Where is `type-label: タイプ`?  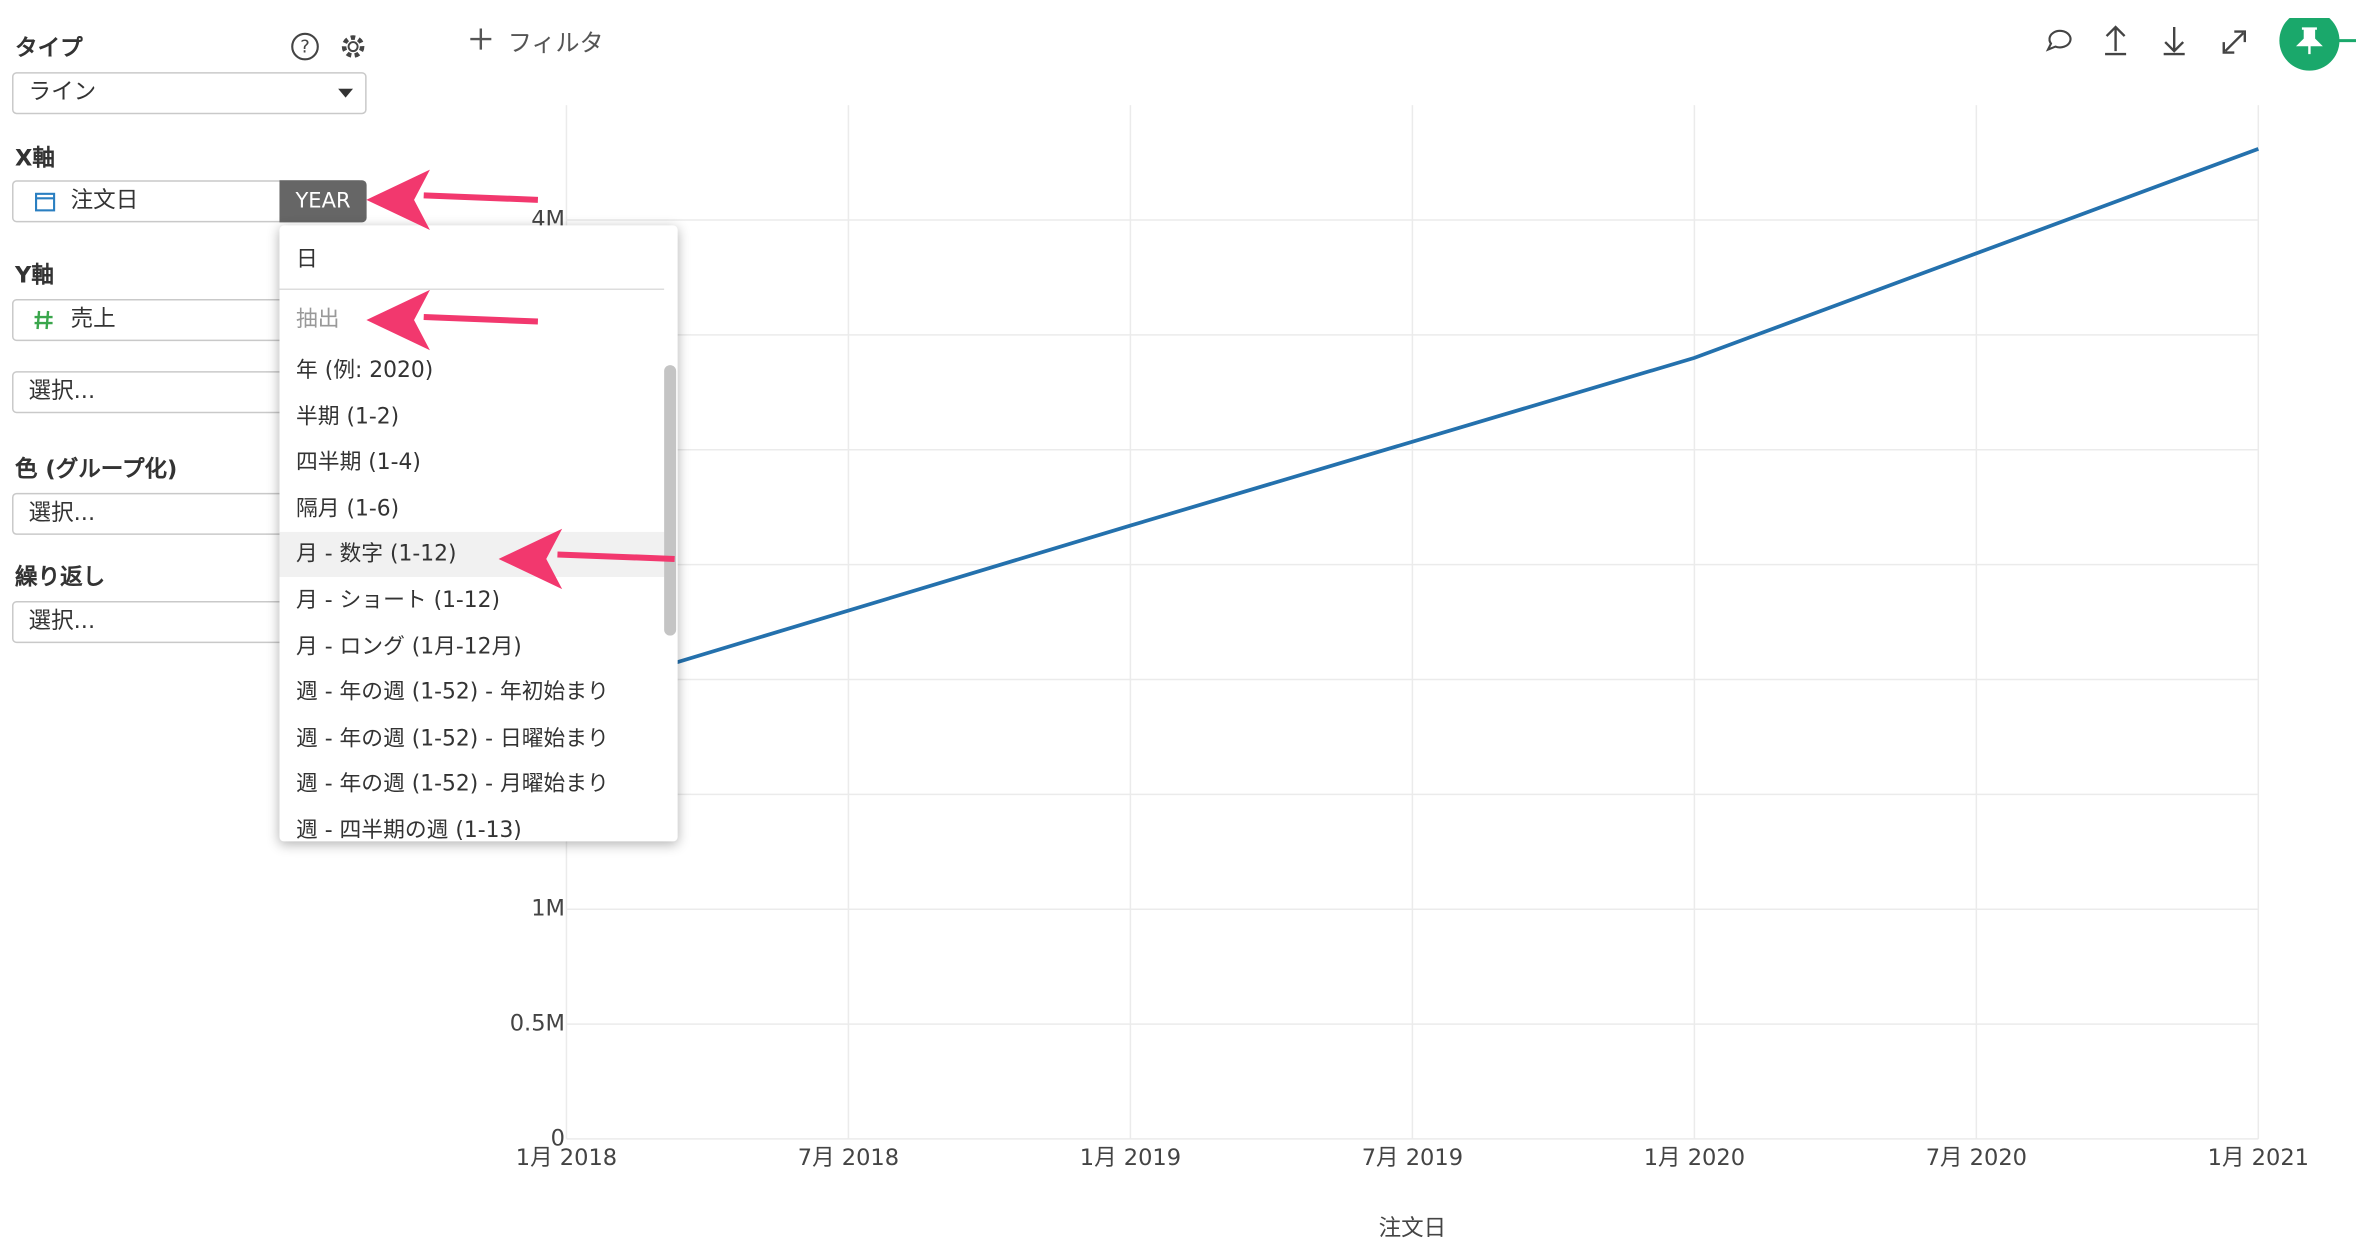
type-label: タイプ is located at coordinates (49, 48).